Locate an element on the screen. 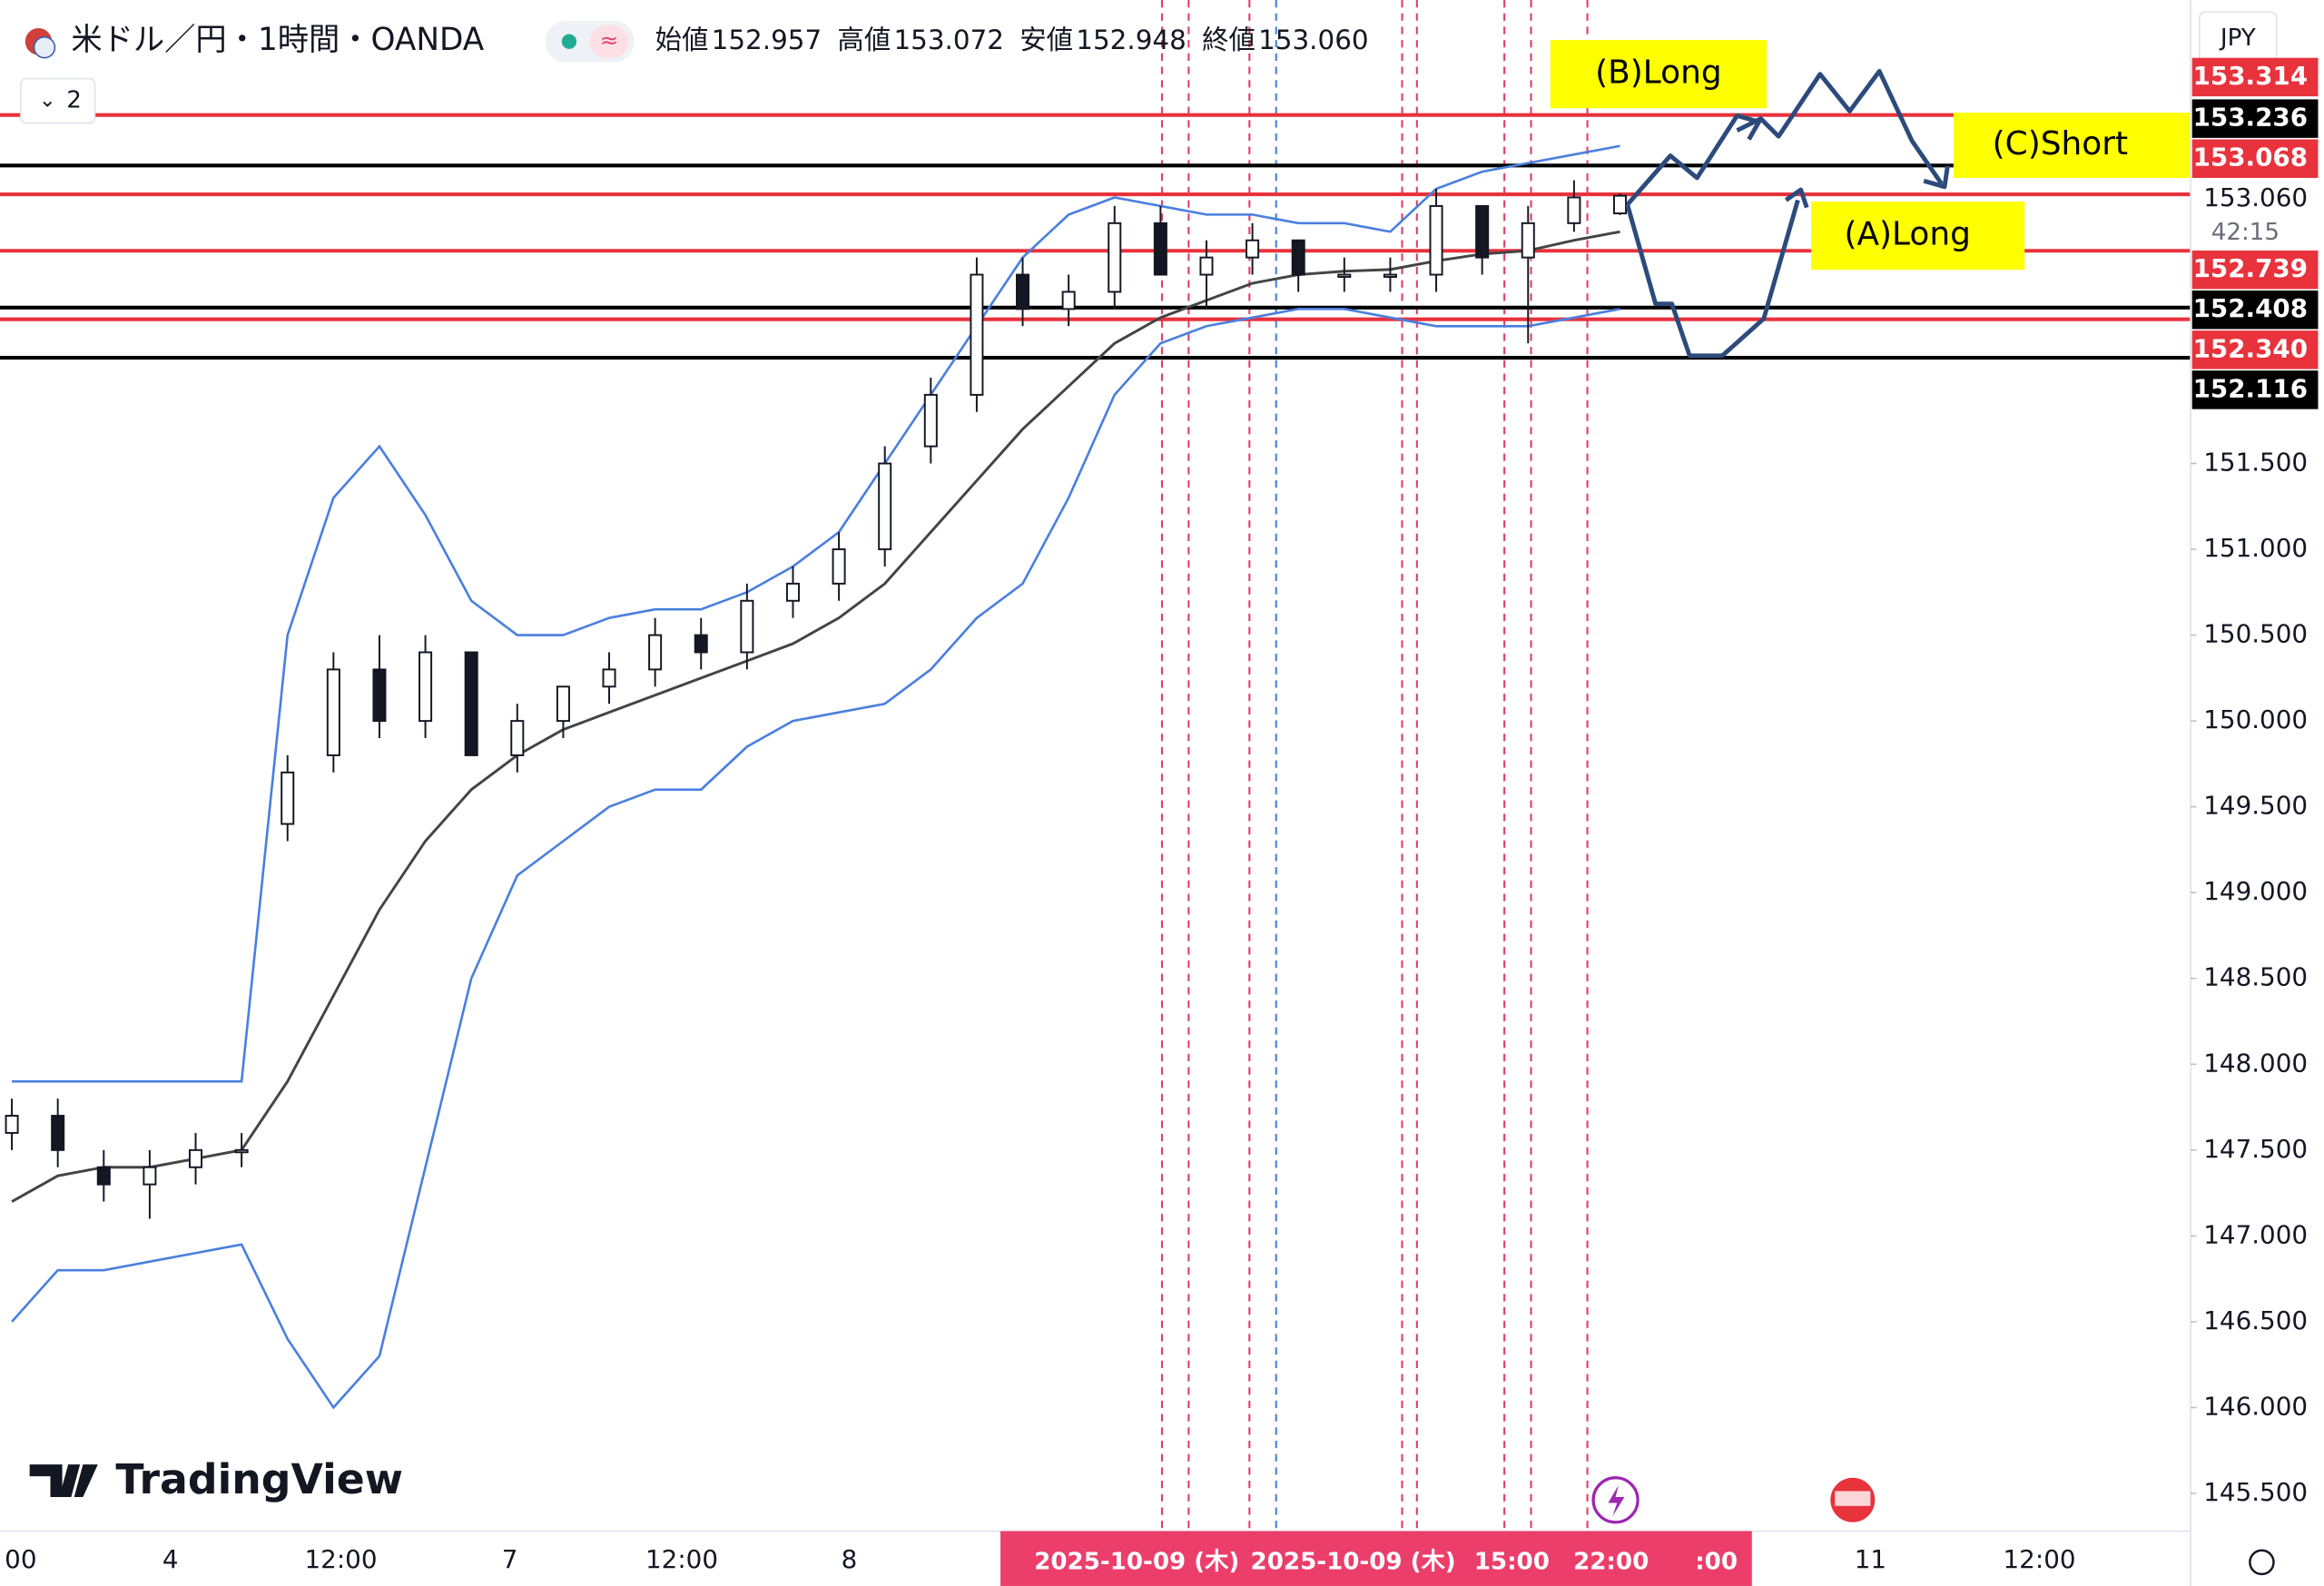  x-tick-label: 00 is located at coordinates (20, 1559).